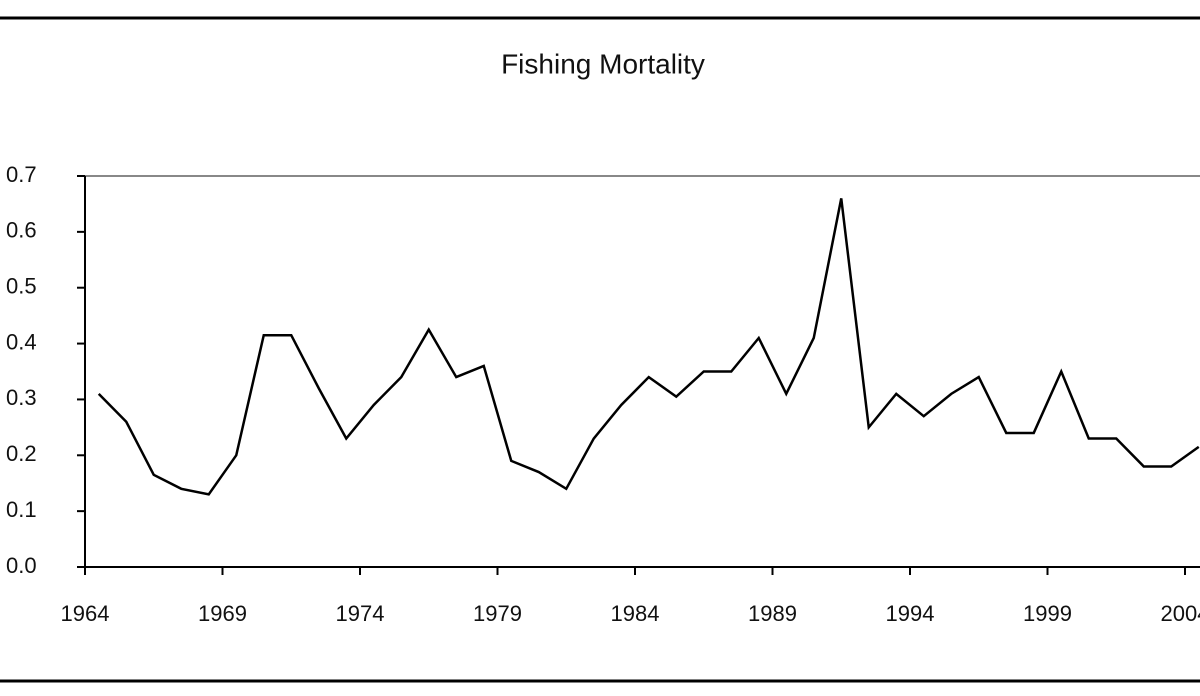 This screenshot has height=696, width=1200. I want to click on x-tick-label: 1974, so click(360, 613).